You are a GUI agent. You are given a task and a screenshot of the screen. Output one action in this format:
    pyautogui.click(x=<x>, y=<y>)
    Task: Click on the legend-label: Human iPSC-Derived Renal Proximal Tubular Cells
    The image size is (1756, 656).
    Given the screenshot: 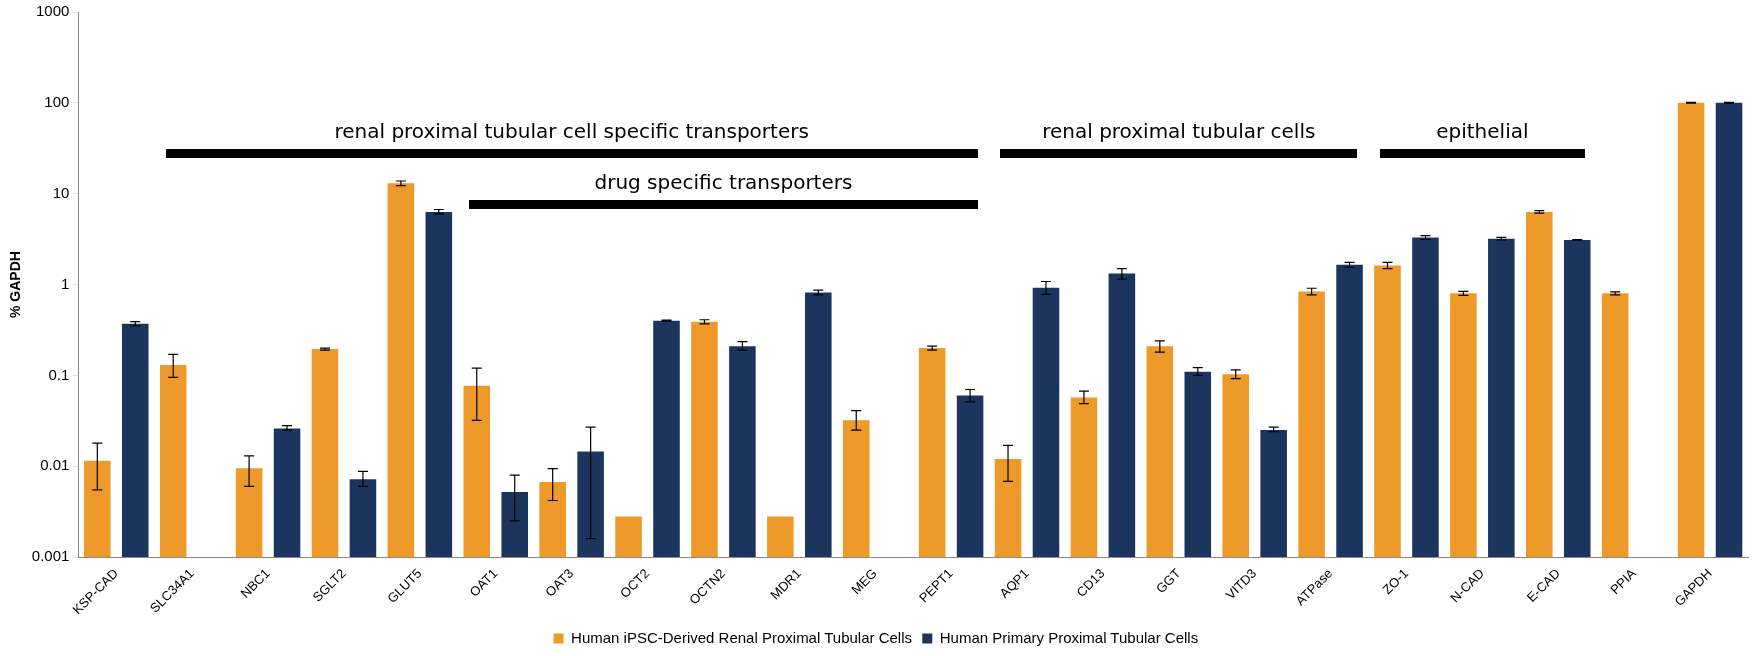 What is the action you would take?
    pyautogui.click(x=742, y=637)
    